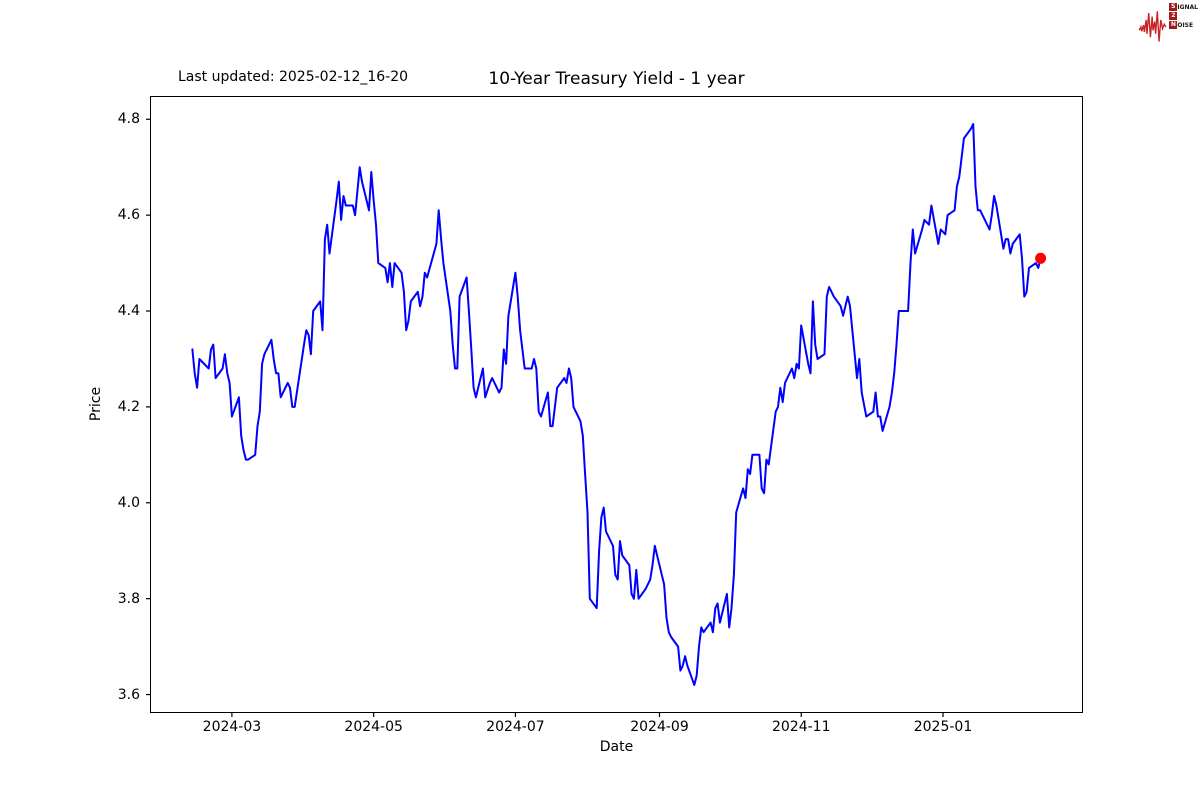 The height and width of the screenshot is (800, 1200). I want to click on x-tick-label: 2025-01, so click(943, 727).